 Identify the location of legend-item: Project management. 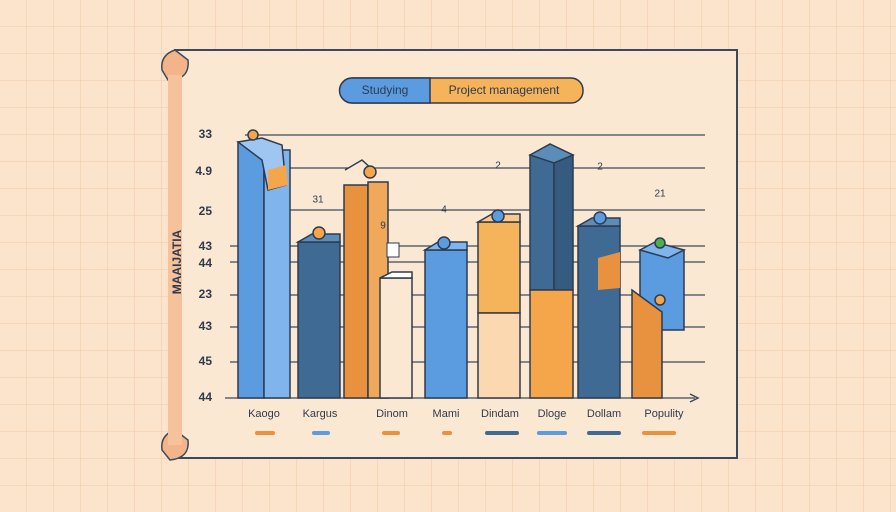
(504, 90).